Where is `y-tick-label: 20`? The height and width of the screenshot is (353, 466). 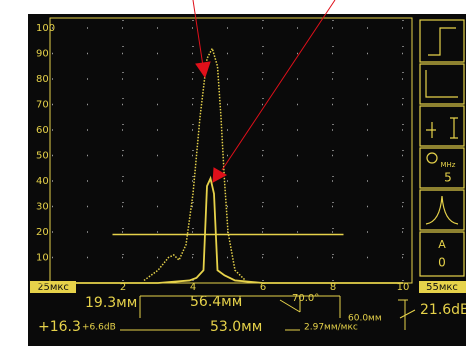
y-tick-label: 20 is located at coordinates (42, 232).